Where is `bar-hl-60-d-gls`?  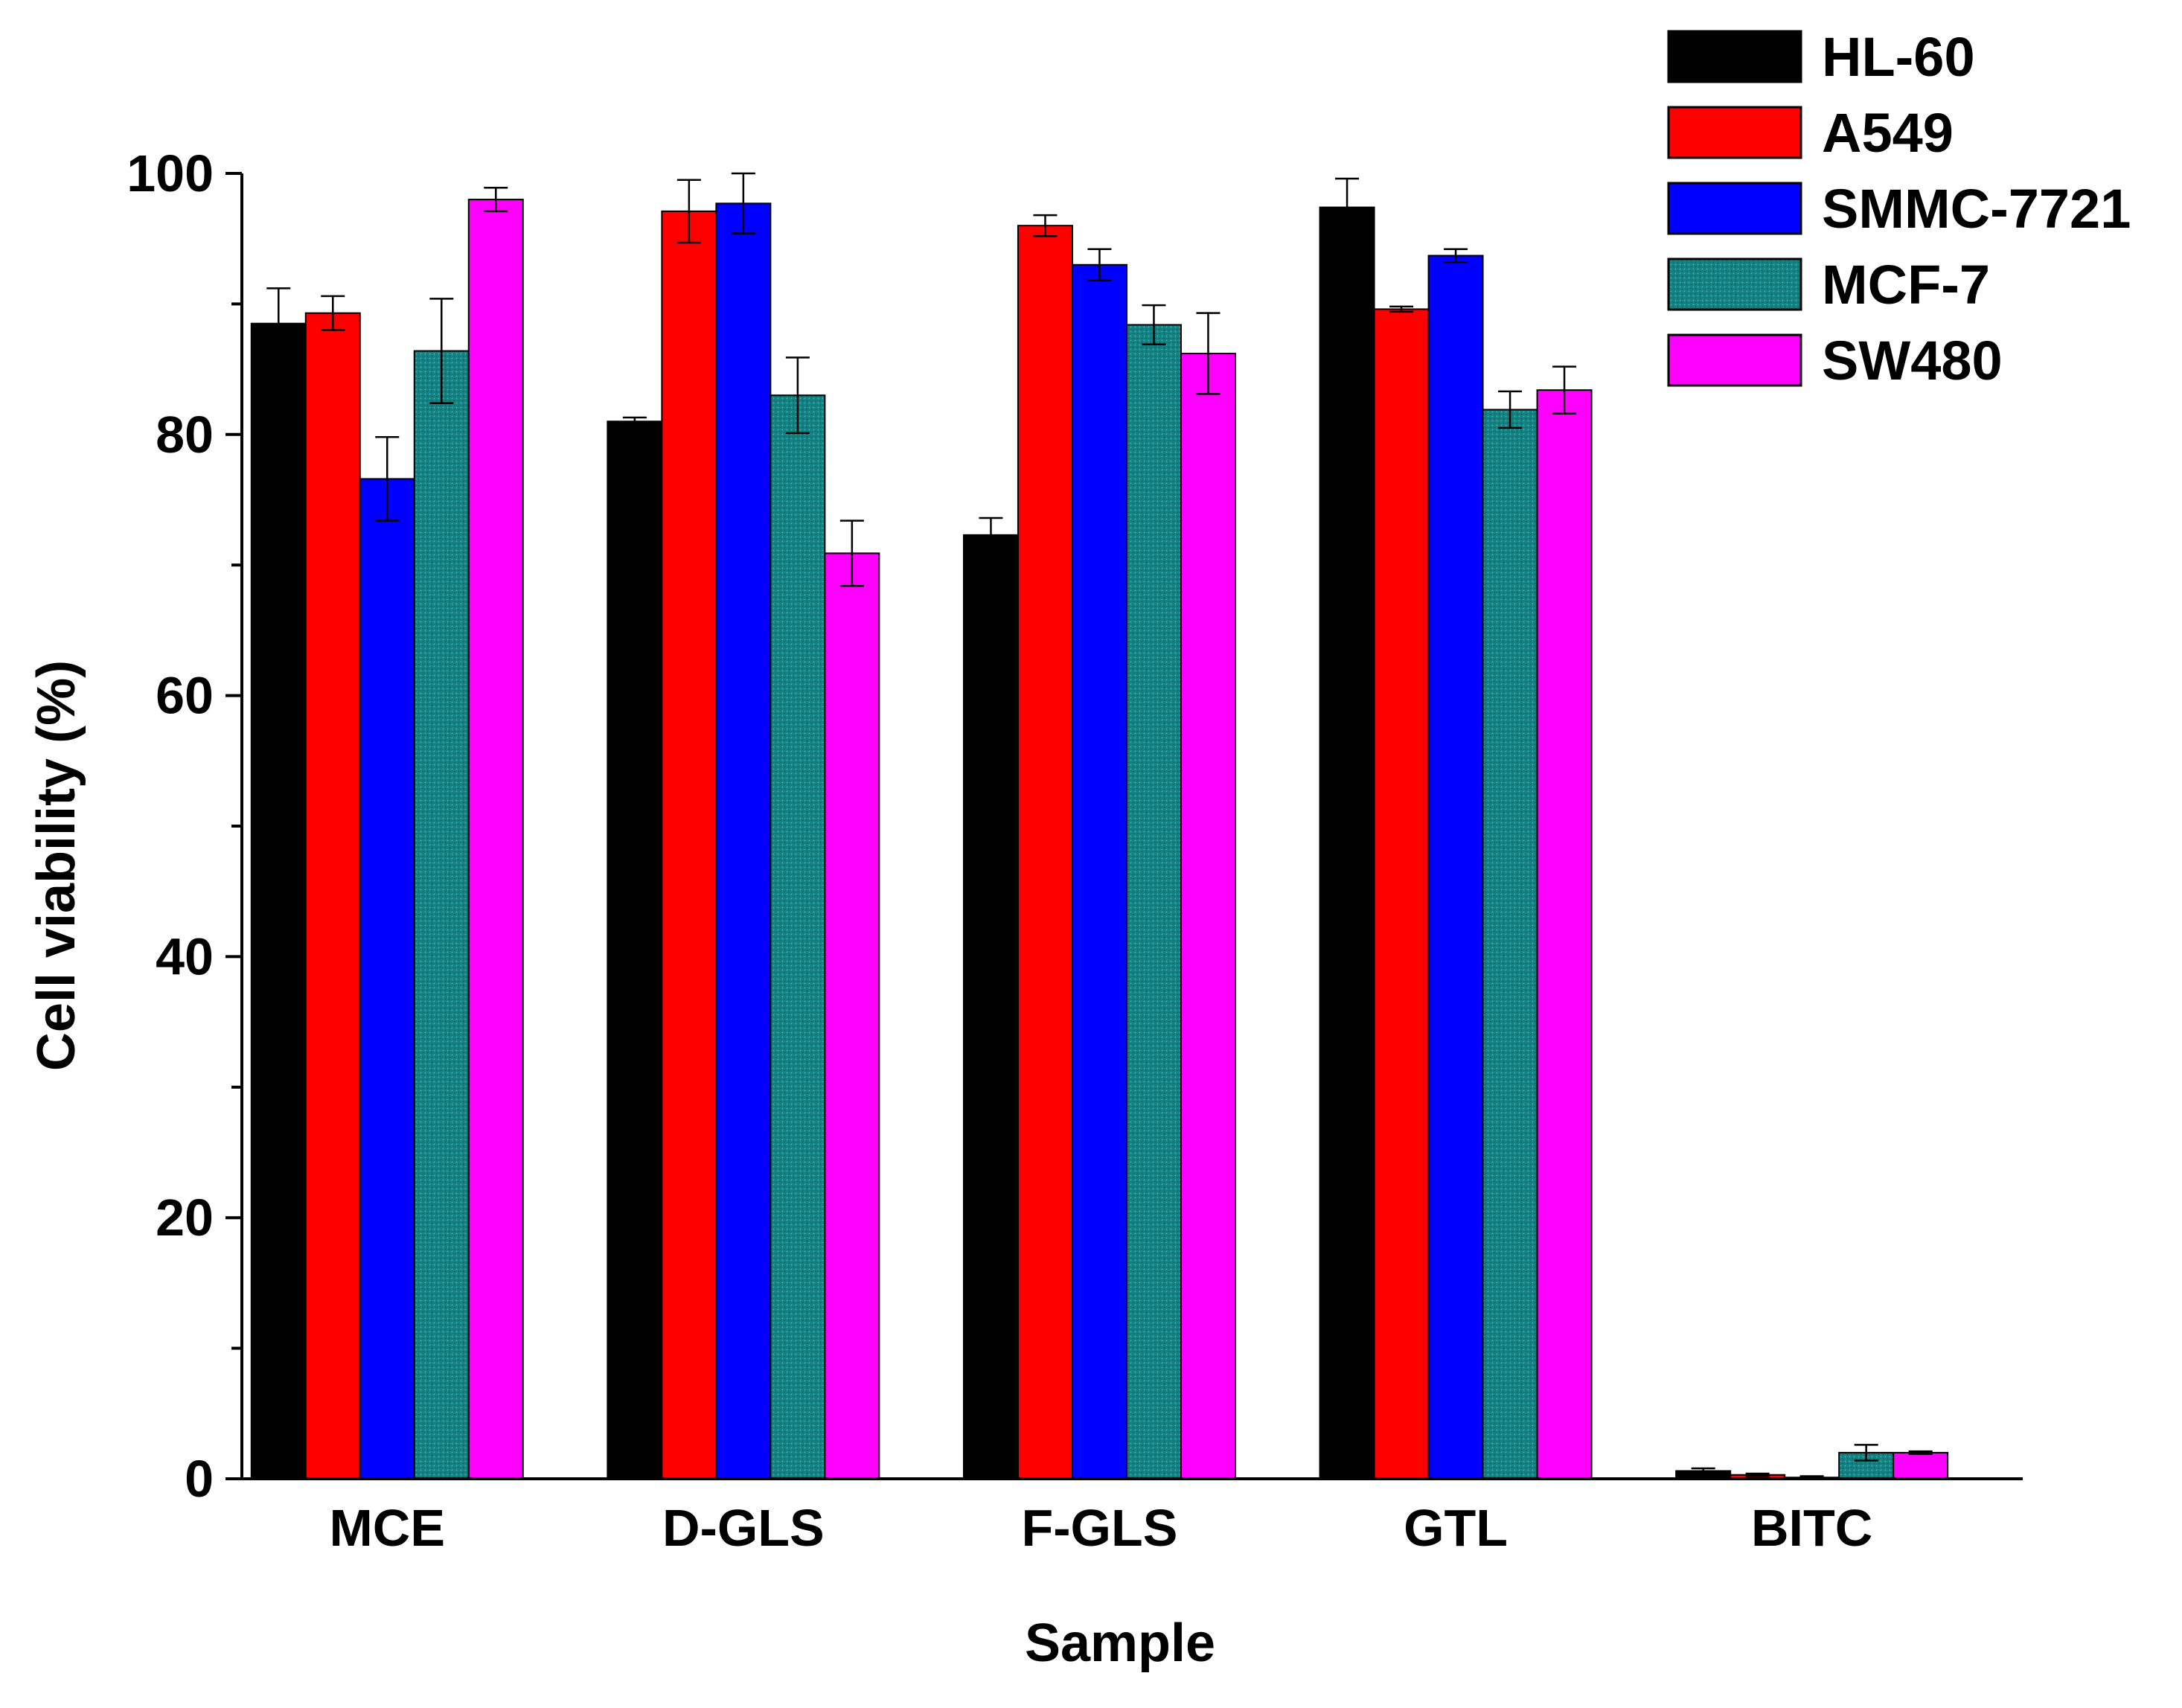 bar-hl-60-d-gls is located at coordinates (635, 950).